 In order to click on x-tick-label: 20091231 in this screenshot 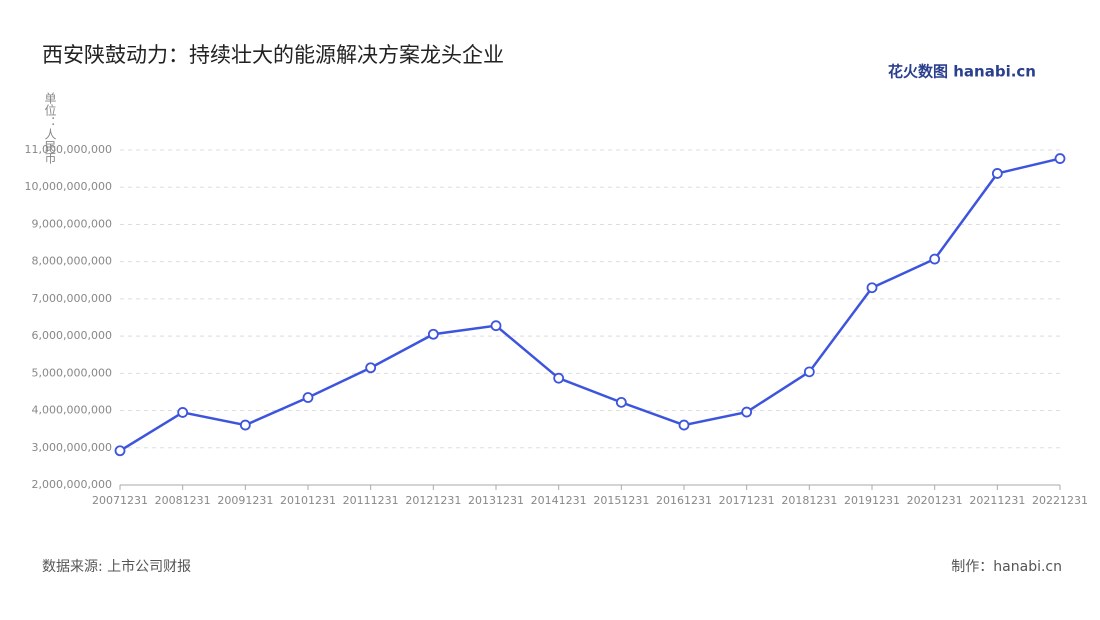, I will do `click(245, 500)`.